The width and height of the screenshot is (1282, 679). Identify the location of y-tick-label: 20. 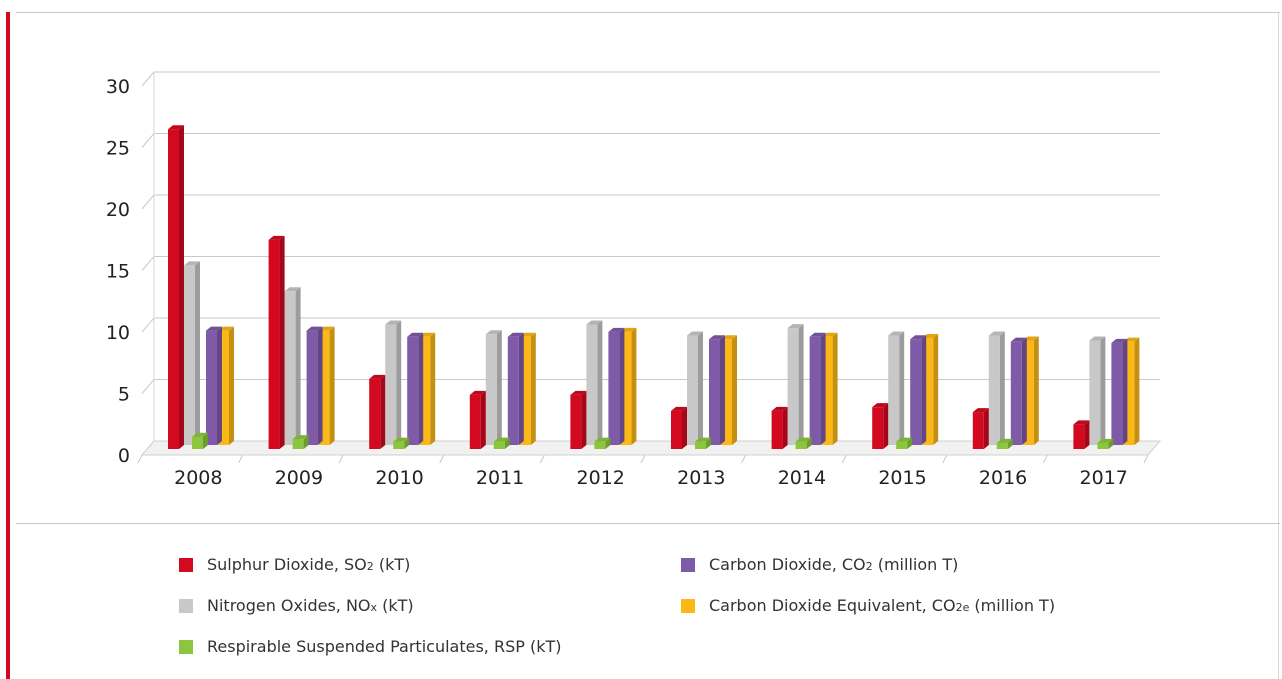
(118, 210).